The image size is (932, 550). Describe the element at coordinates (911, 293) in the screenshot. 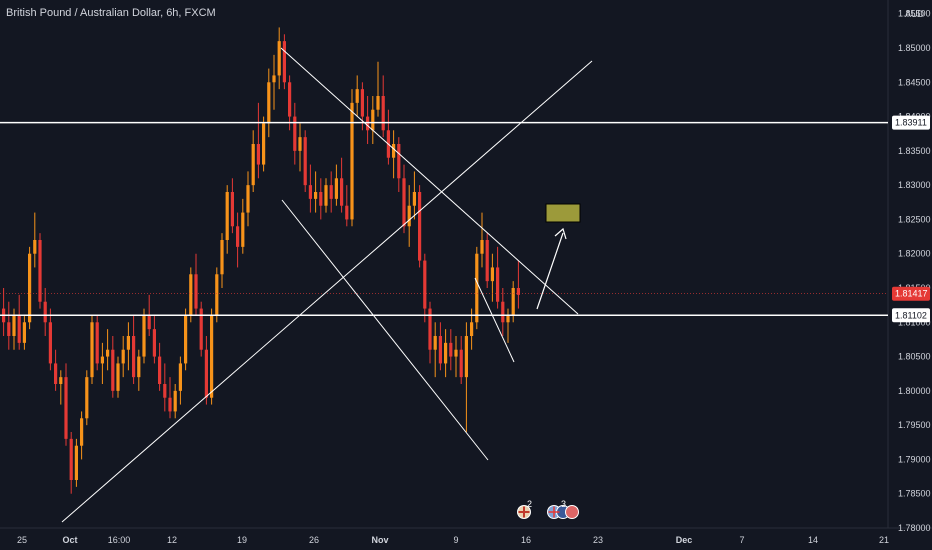

I see `current-price-tag` at that location.